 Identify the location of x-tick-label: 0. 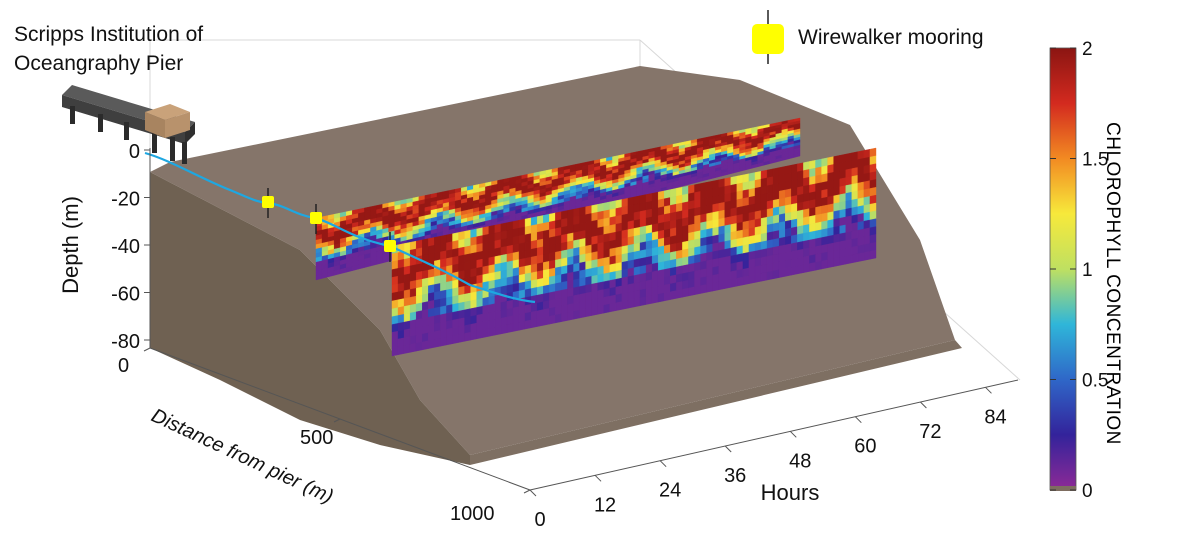
(539, 520).